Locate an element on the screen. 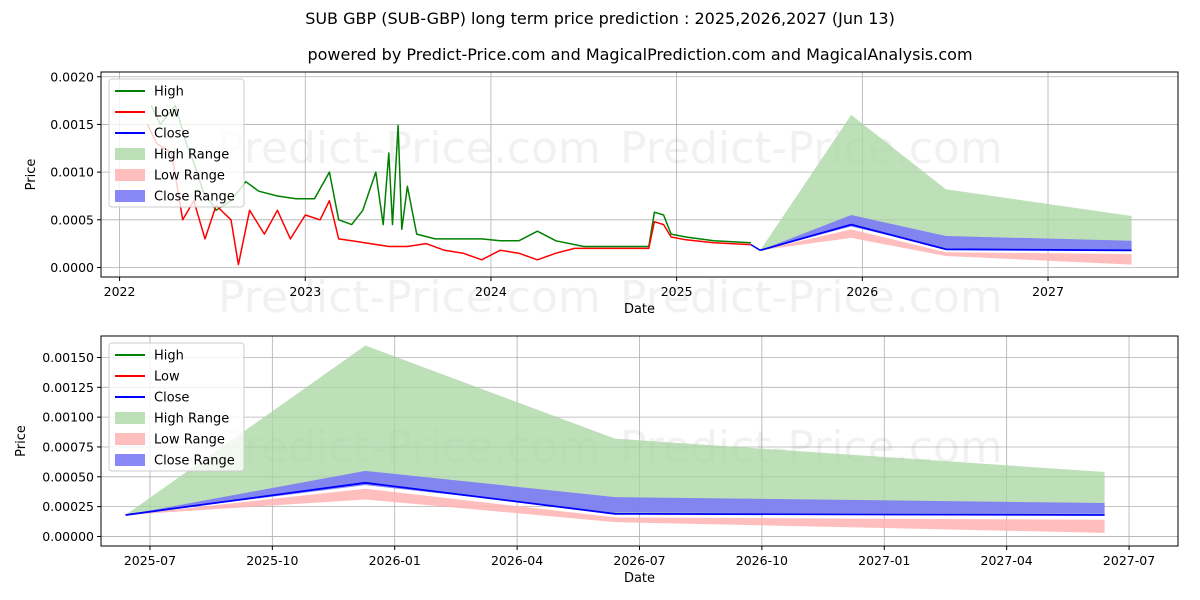 The width and height of the screenshot is (1200, 600). y-tick-label: 0.00150 is located at coordinates (68, 357).